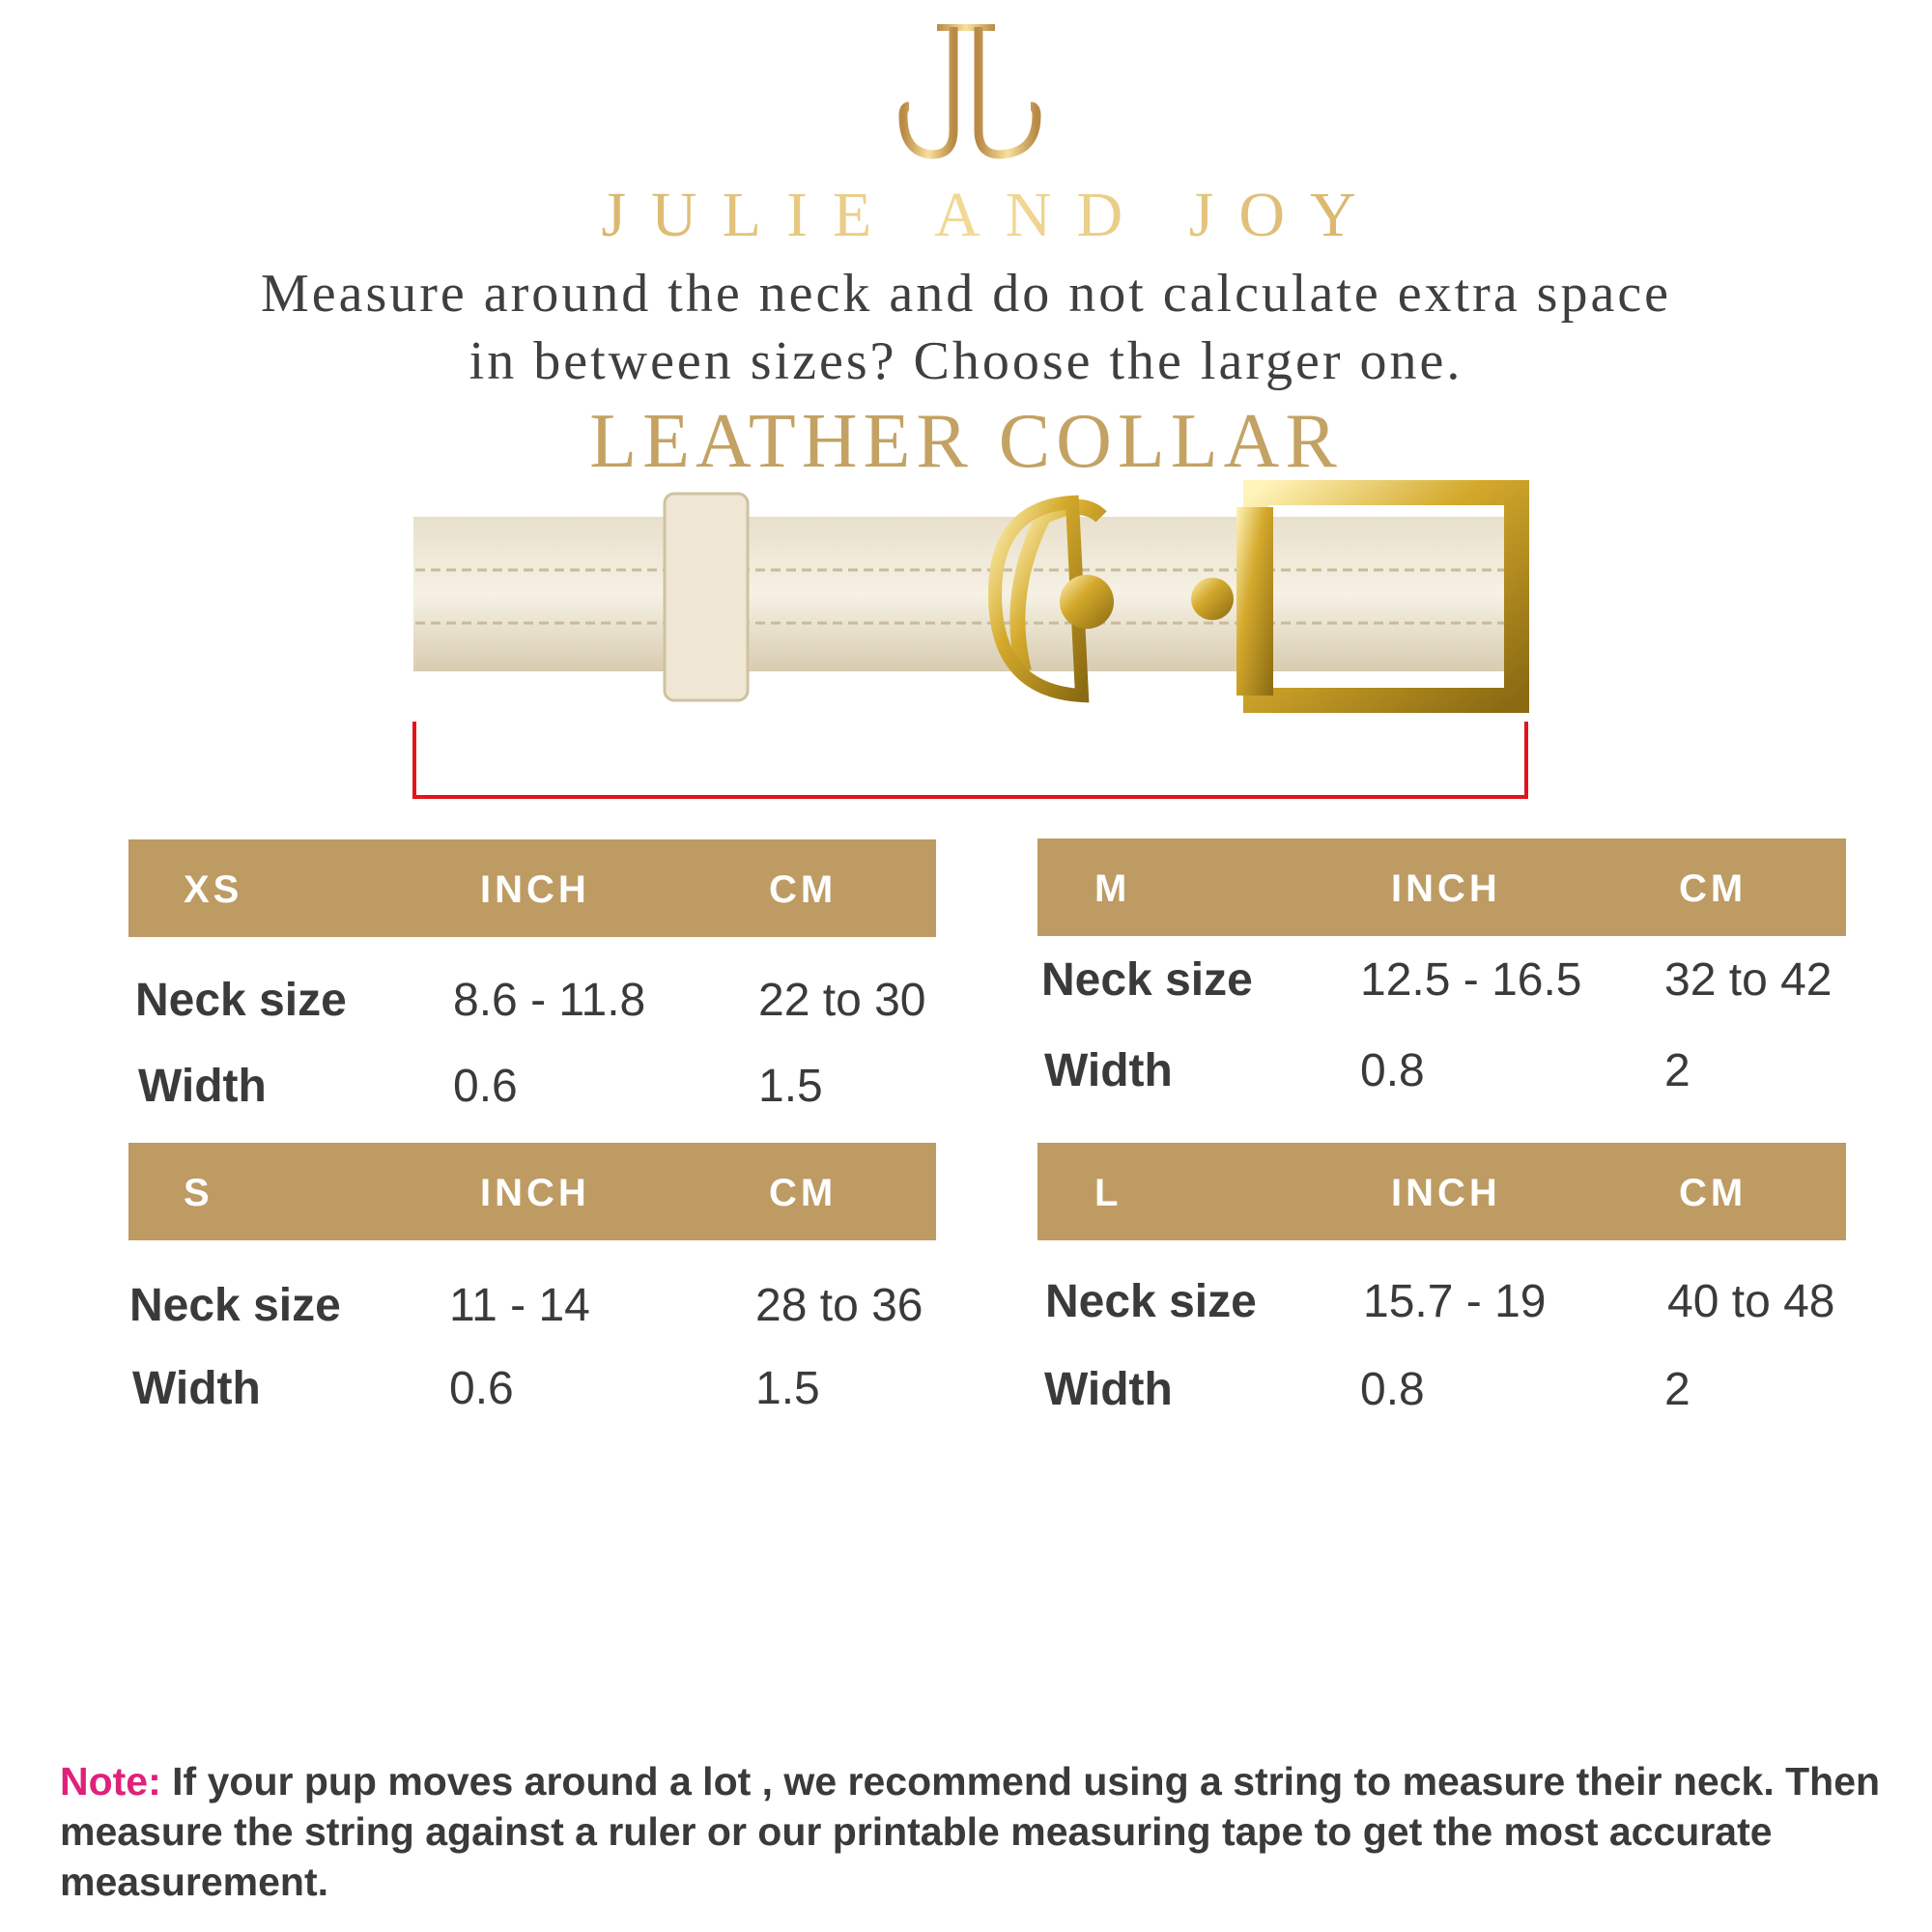 The height and width of the screenshot is (1932, 1932). What do you see at coordinates (842, 1000) in the screenshot?
I see `cm-value: 22 to 30` at bounding box center [842, 1000].